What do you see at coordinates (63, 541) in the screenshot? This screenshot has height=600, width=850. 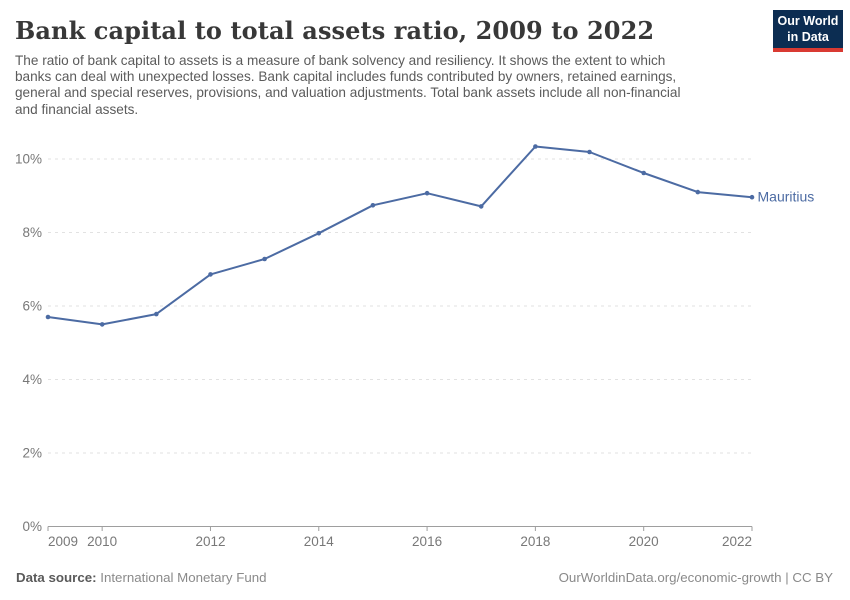 I see `x-axis-tick-label: 2009` at bounding box center [63, 541].